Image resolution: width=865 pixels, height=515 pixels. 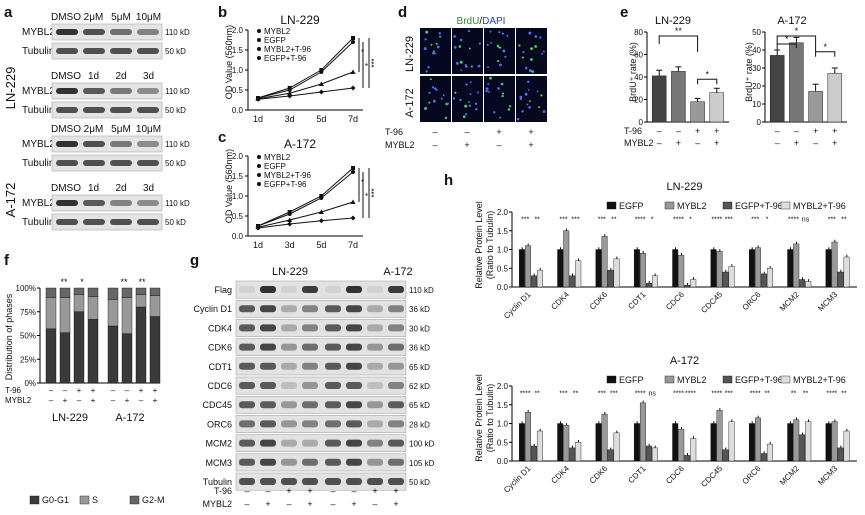 What do you see at coordinates (785, 379) in the screenshot?
I see `legend-swatch` at bounding box center [785, 379].